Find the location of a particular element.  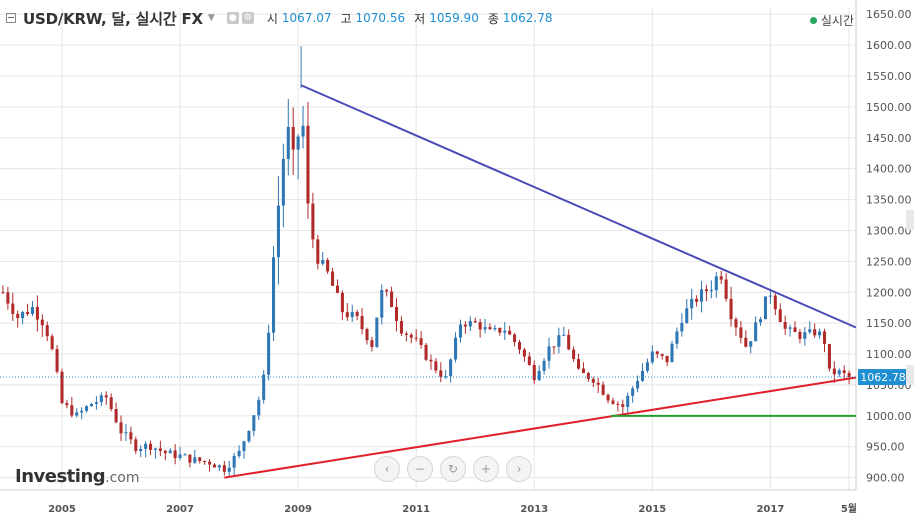

trendline-lower is located at coordinates (540, 427).